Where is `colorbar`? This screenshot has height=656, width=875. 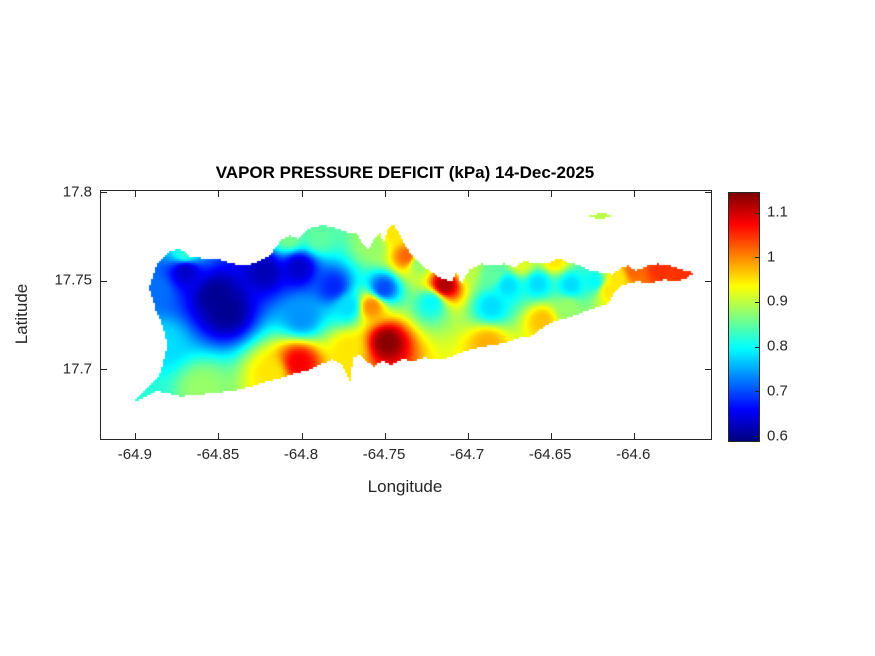 colorbar is located at coordinates (744, 317).